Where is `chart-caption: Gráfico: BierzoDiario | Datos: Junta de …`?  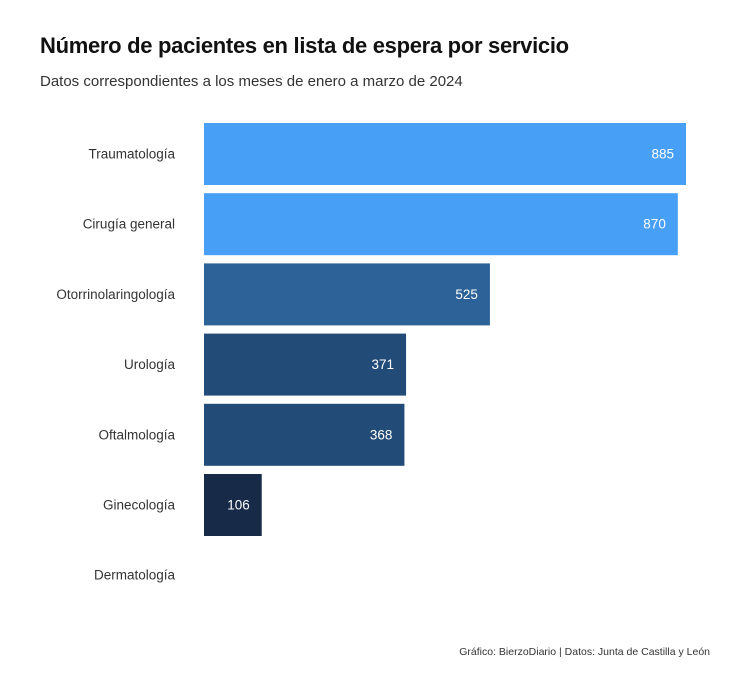
chart-caption: Gráfico: BierzoDiario | Datos: Junta de … is located at coordinates (584, 652).